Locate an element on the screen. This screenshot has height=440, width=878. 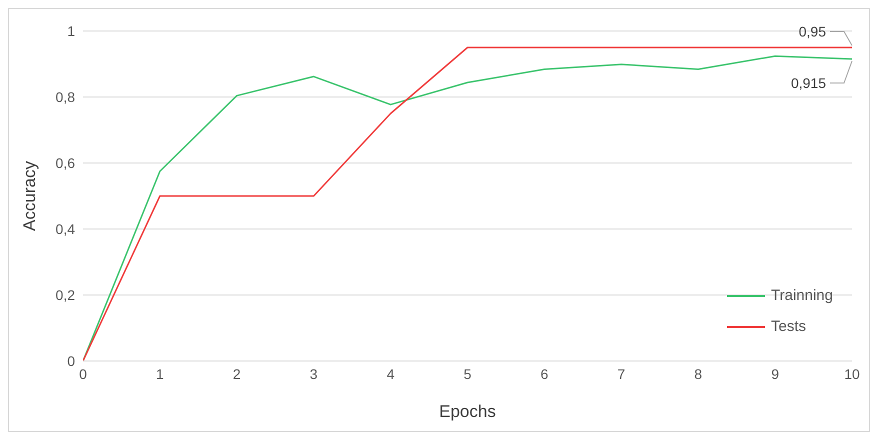
annotation: 0,95 is located at coordinates (812, 32).